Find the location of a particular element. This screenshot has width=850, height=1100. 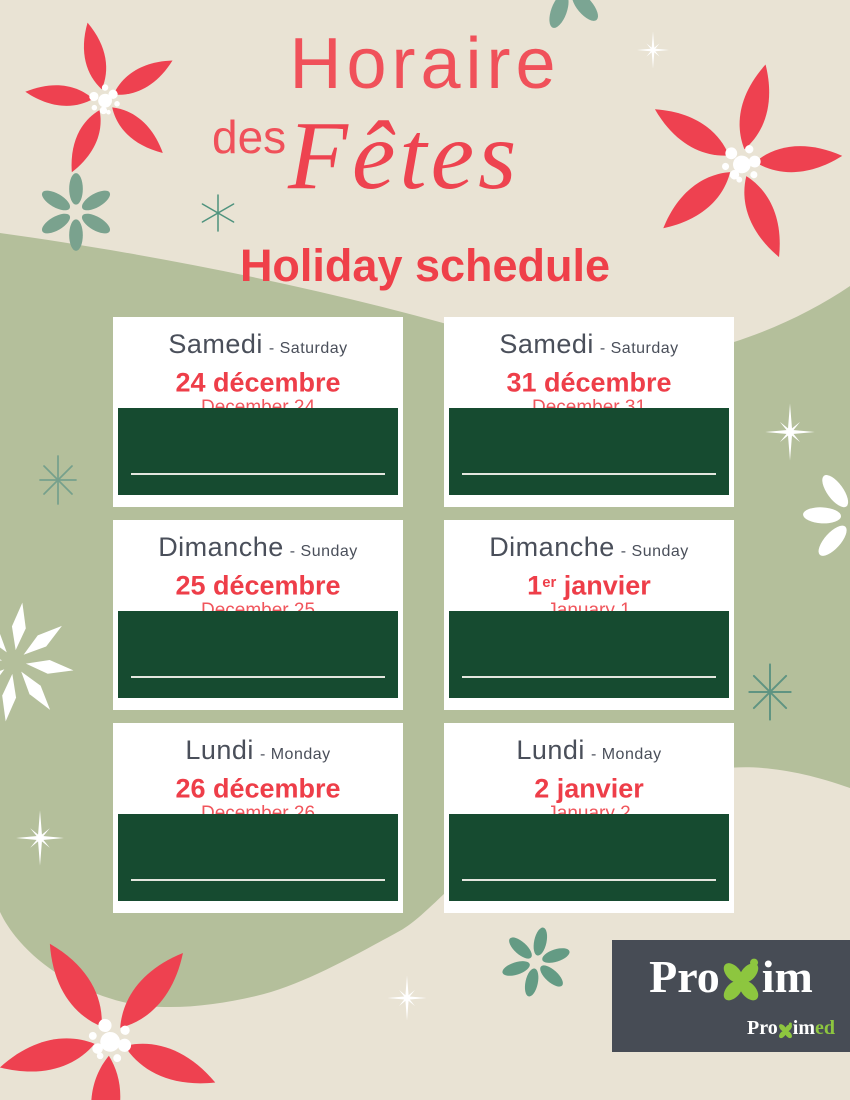

proximed-tagline: Pro im ed is located at coordinates (791, 1028).